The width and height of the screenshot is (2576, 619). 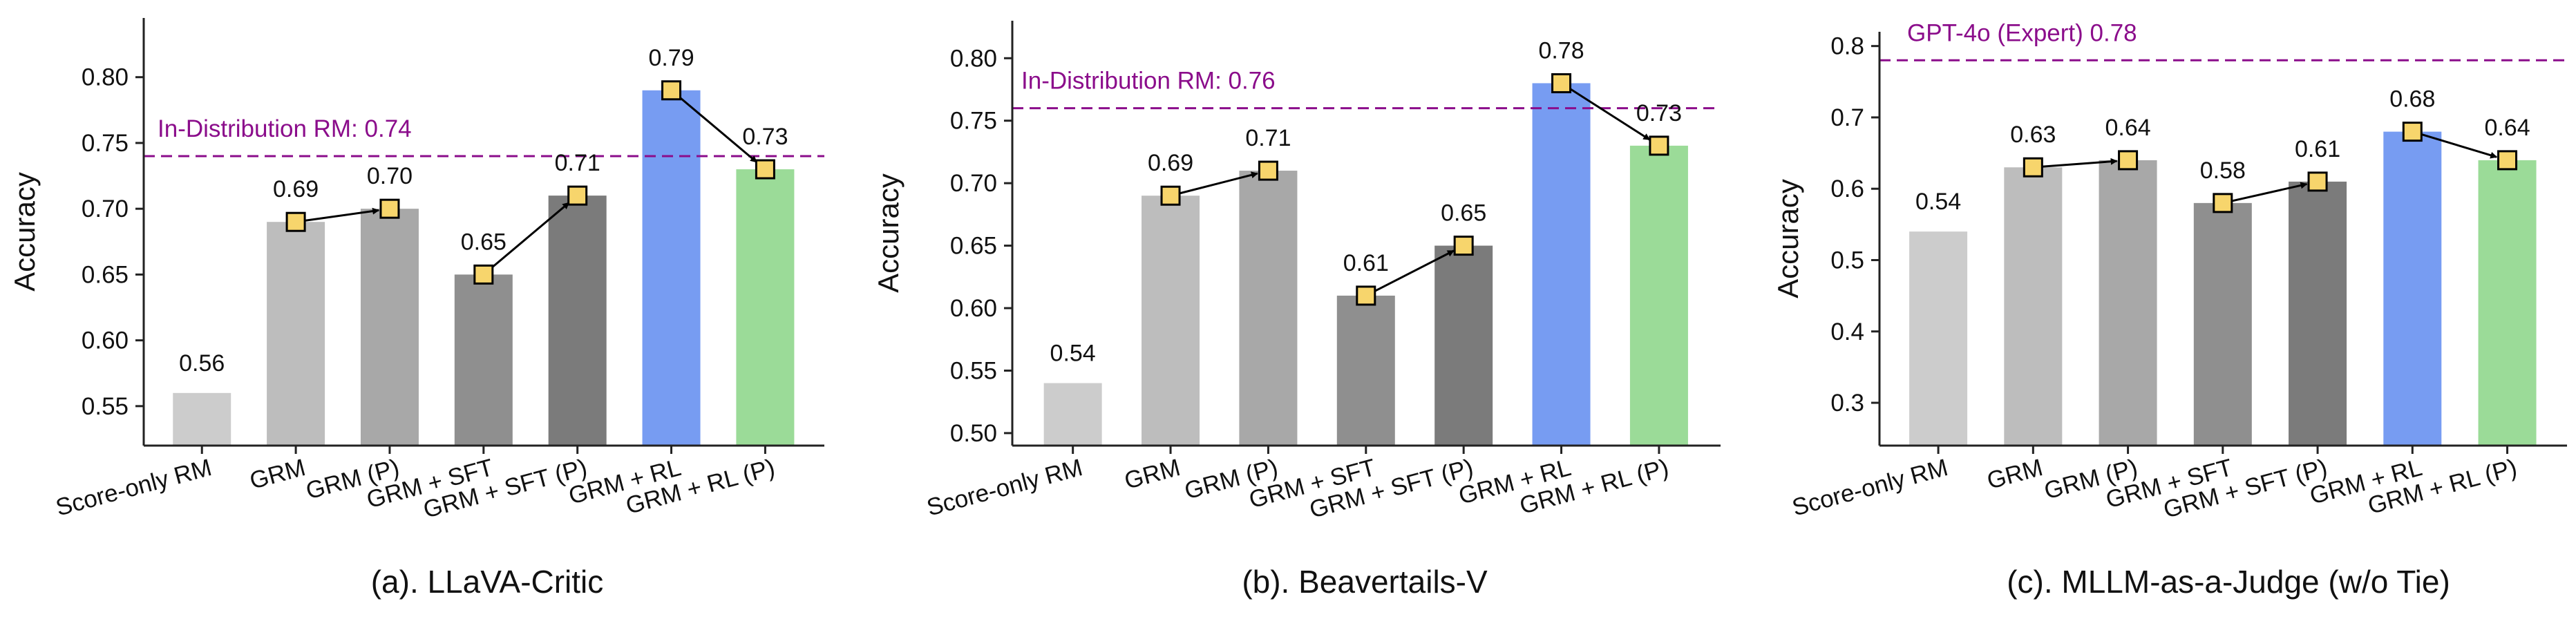 I want to click on reference-line-label: In-Distribution RM: 0.76, so click(x=1148, y=81).